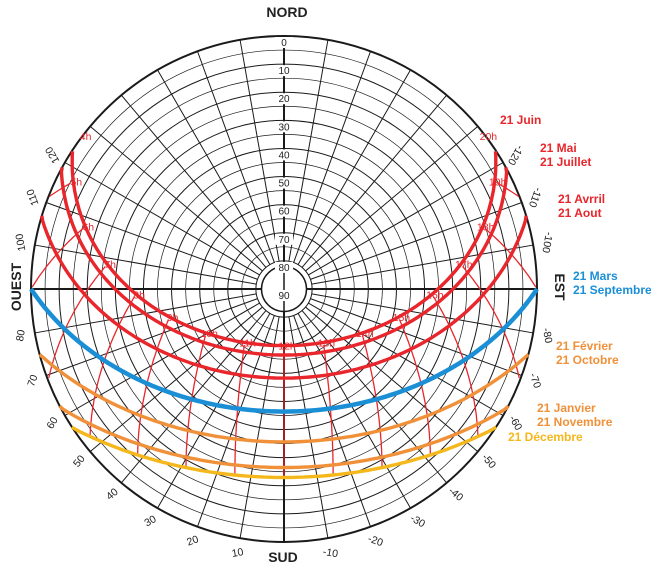 The width and height of the screenshot is (651, 568). I want to click on sun-path-date-label: 21 Juin, so click(520, 120).